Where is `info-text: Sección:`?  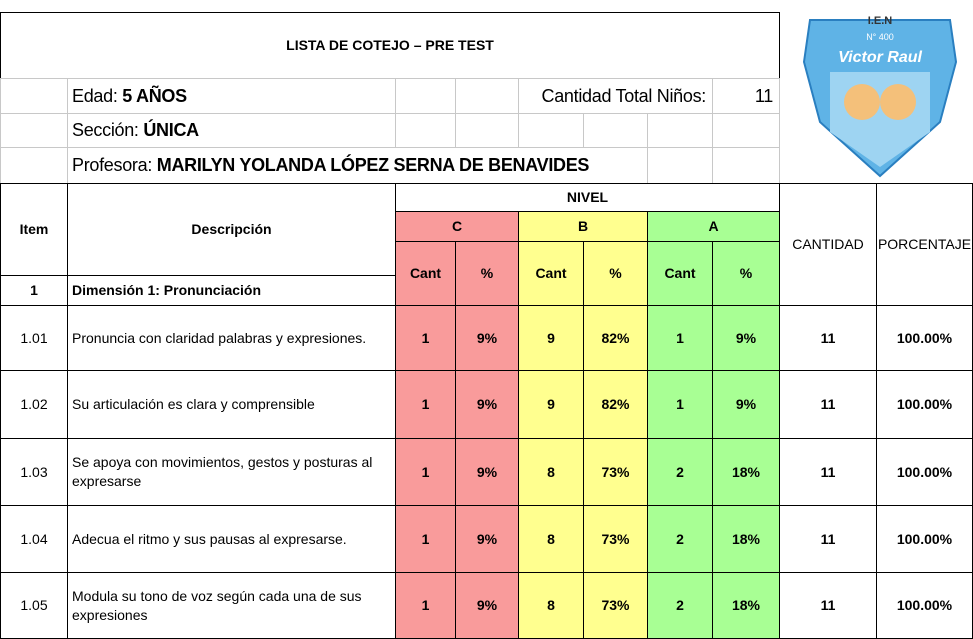 info-text: Sección: is located at coordinates (108, 130).